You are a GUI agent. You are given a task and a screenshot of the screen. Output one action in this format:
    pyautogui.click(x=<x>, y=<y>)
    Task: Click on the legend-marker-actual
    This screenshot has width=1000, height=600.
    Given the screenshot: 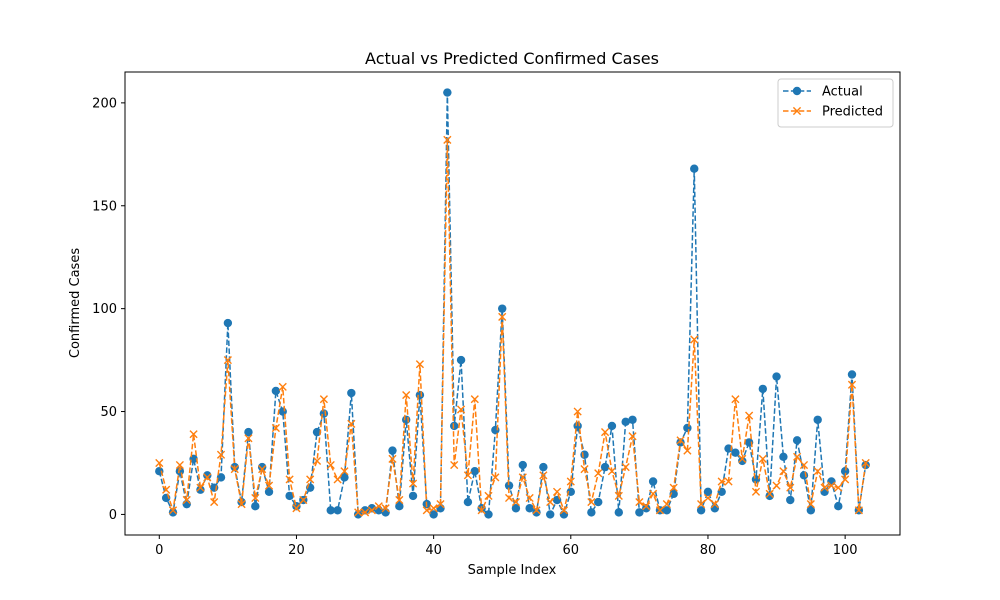 What is the action you would take?
    pyautogui.click(x=797, y=91)
    